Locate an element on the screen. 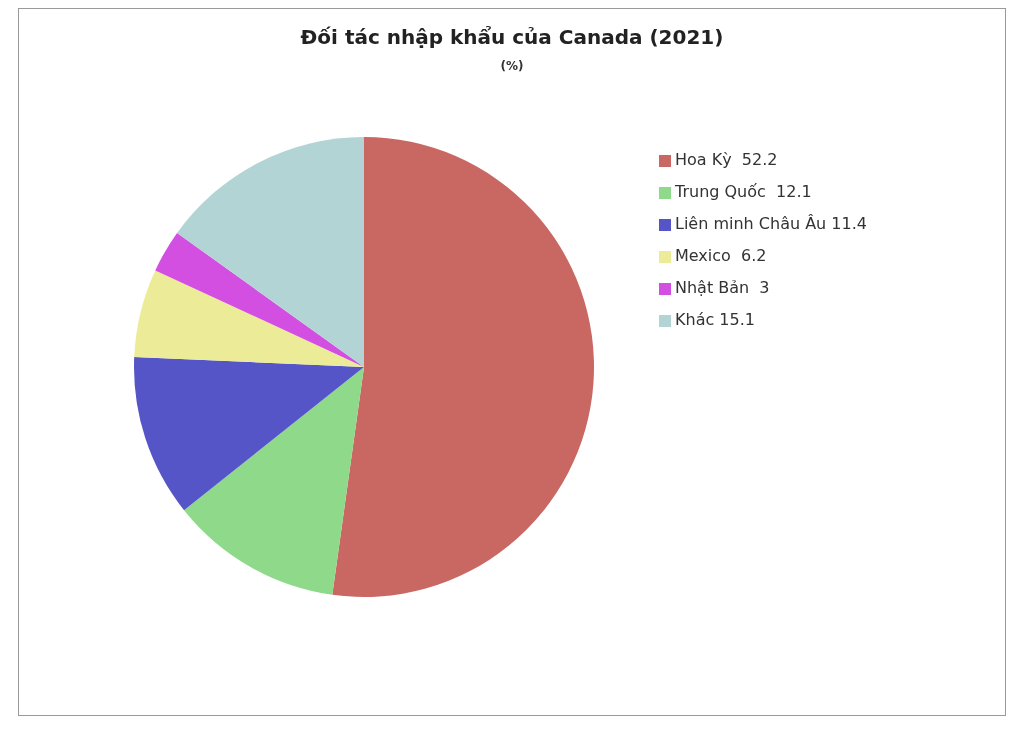 The height and width of the screenshot is (730, 1024). legend-label: Khác 15.1 is located at coordinates (715, 319).